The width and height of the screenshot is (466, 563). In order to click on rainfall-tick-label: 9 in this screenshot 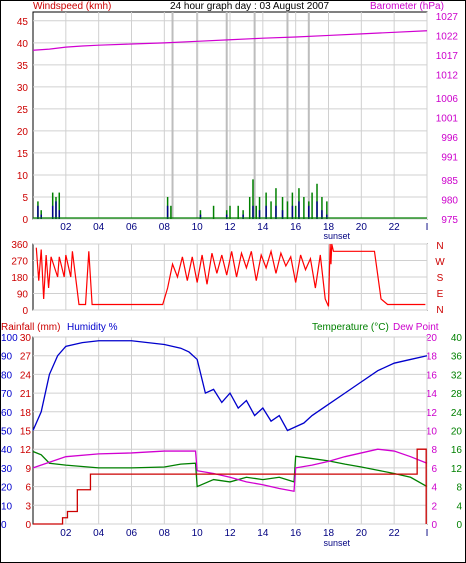, I will do `click(28, 469)`.